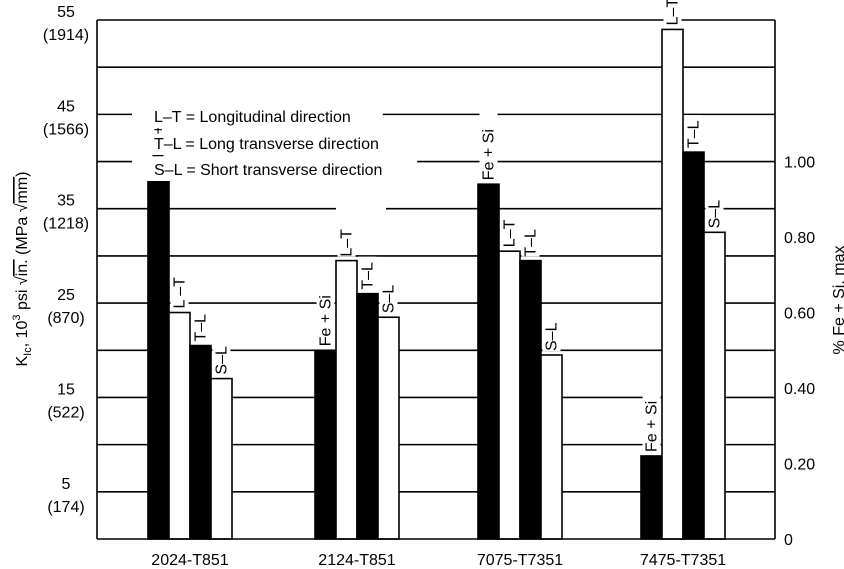  I want to click on left-tick-sublabel: (870), so click(65, 318).